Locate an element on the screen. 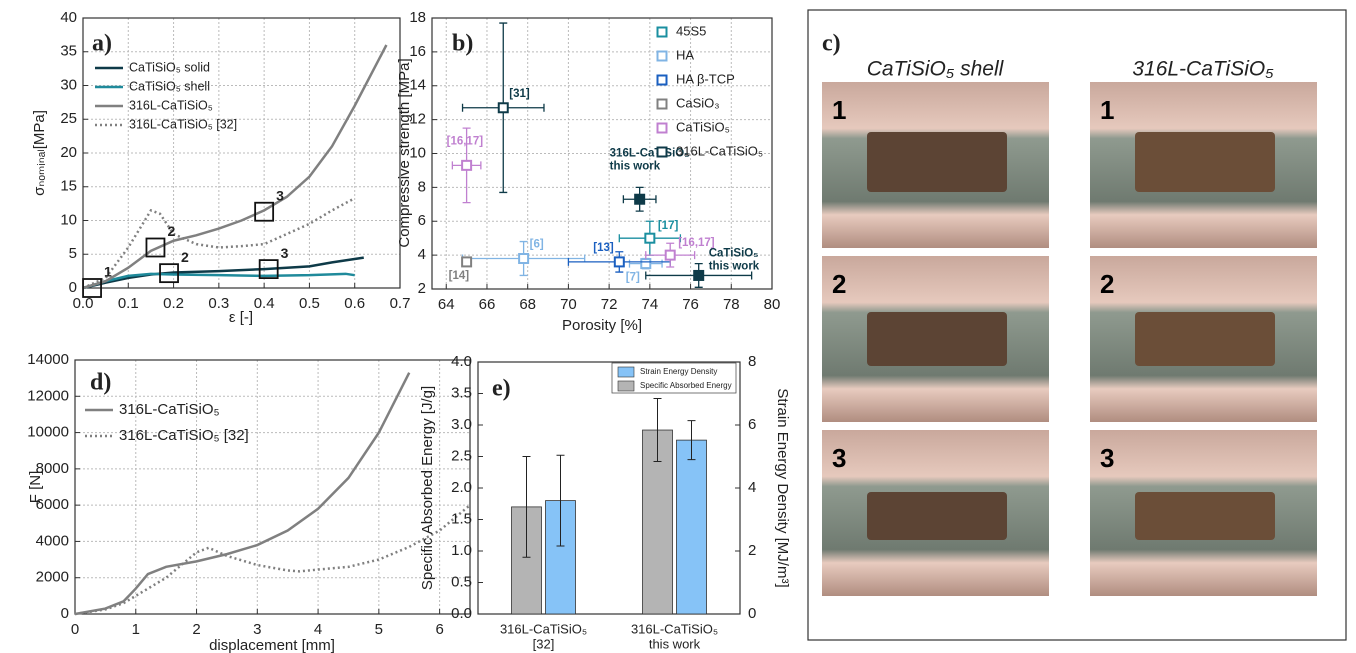 Image resolution: width=1356 pixels, height=653 pixels. panel-label: e) is located at coordinates (501, 389).